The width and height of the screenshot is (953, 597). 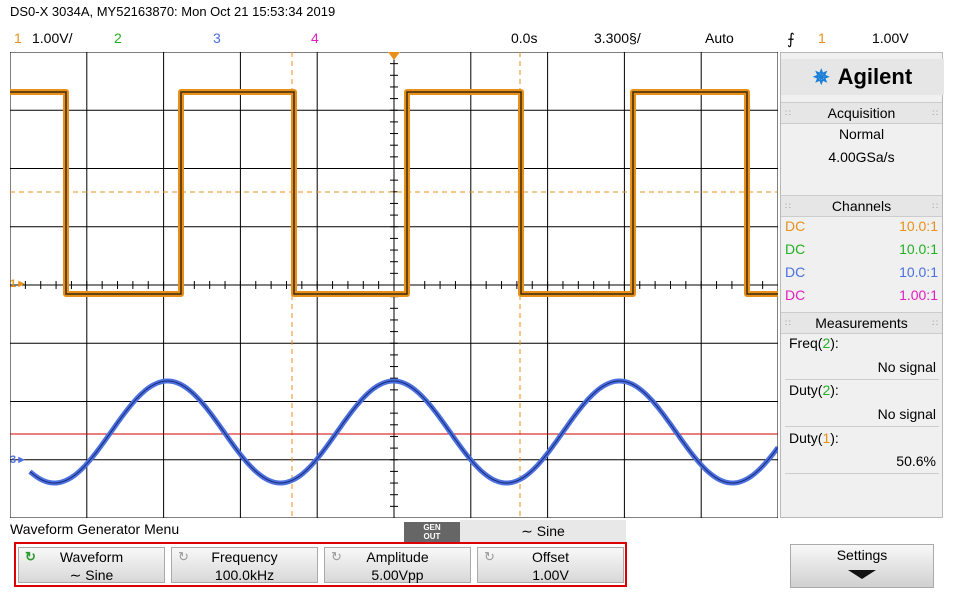 I want to click on time-scale: 3.300§/, so click(x=617, y=38).